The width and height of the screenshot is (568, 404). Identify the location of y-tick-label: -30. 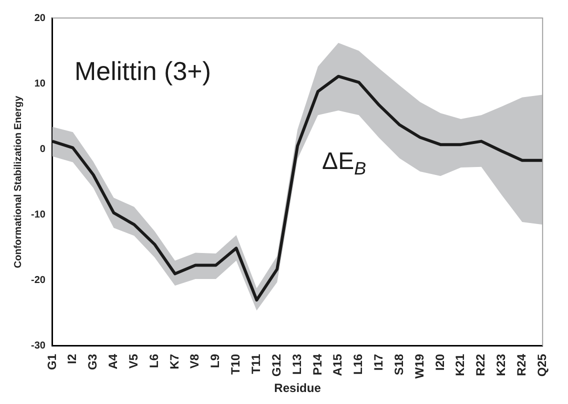
(38, 346).